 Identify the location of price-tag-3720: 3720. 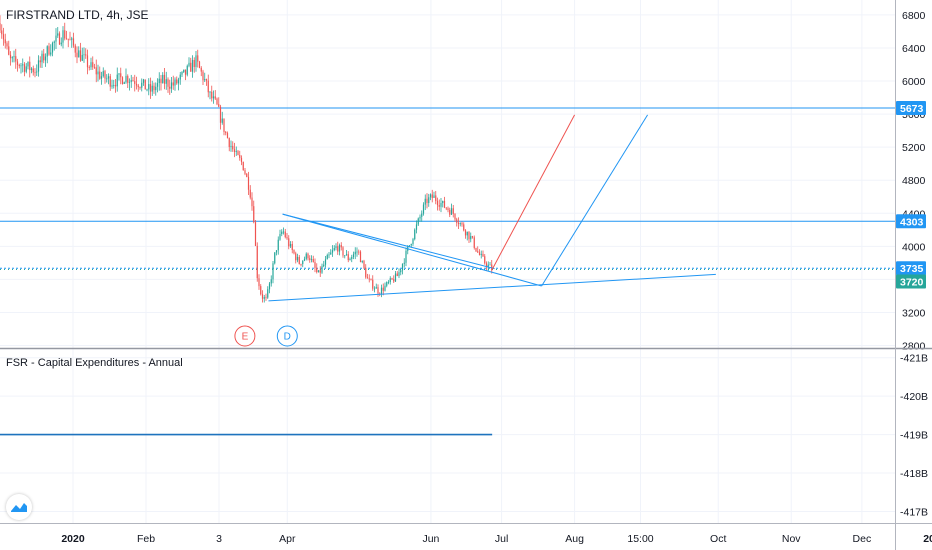
(911, 281).